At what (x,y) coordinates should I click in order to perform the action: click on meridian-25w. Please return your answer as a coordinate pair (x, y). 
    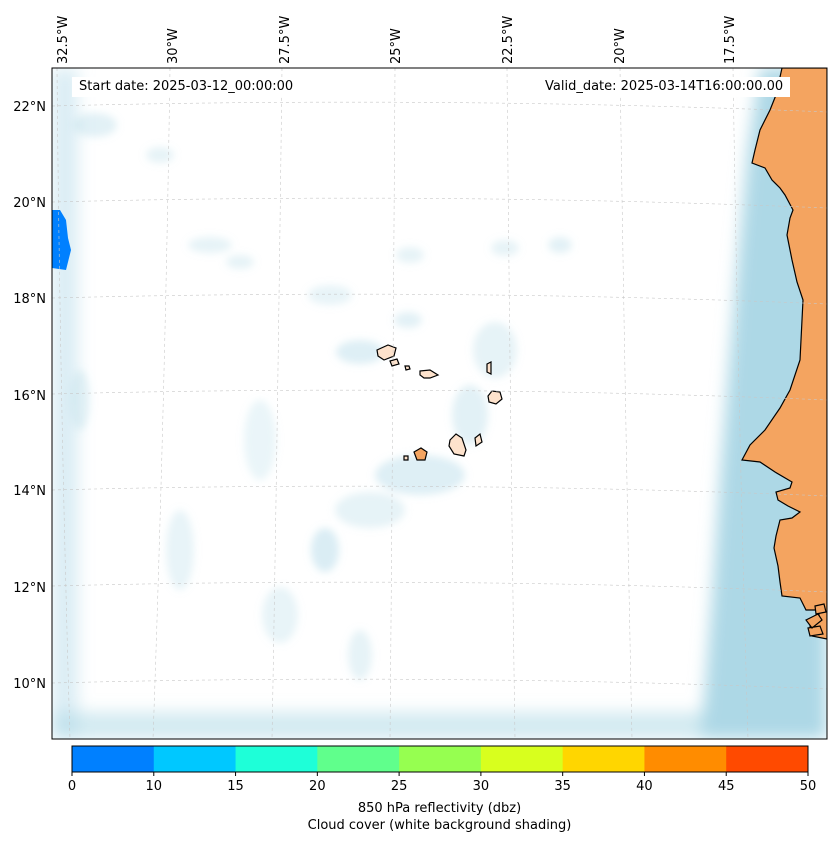
    Looking at the image, I should click on (392, 403).